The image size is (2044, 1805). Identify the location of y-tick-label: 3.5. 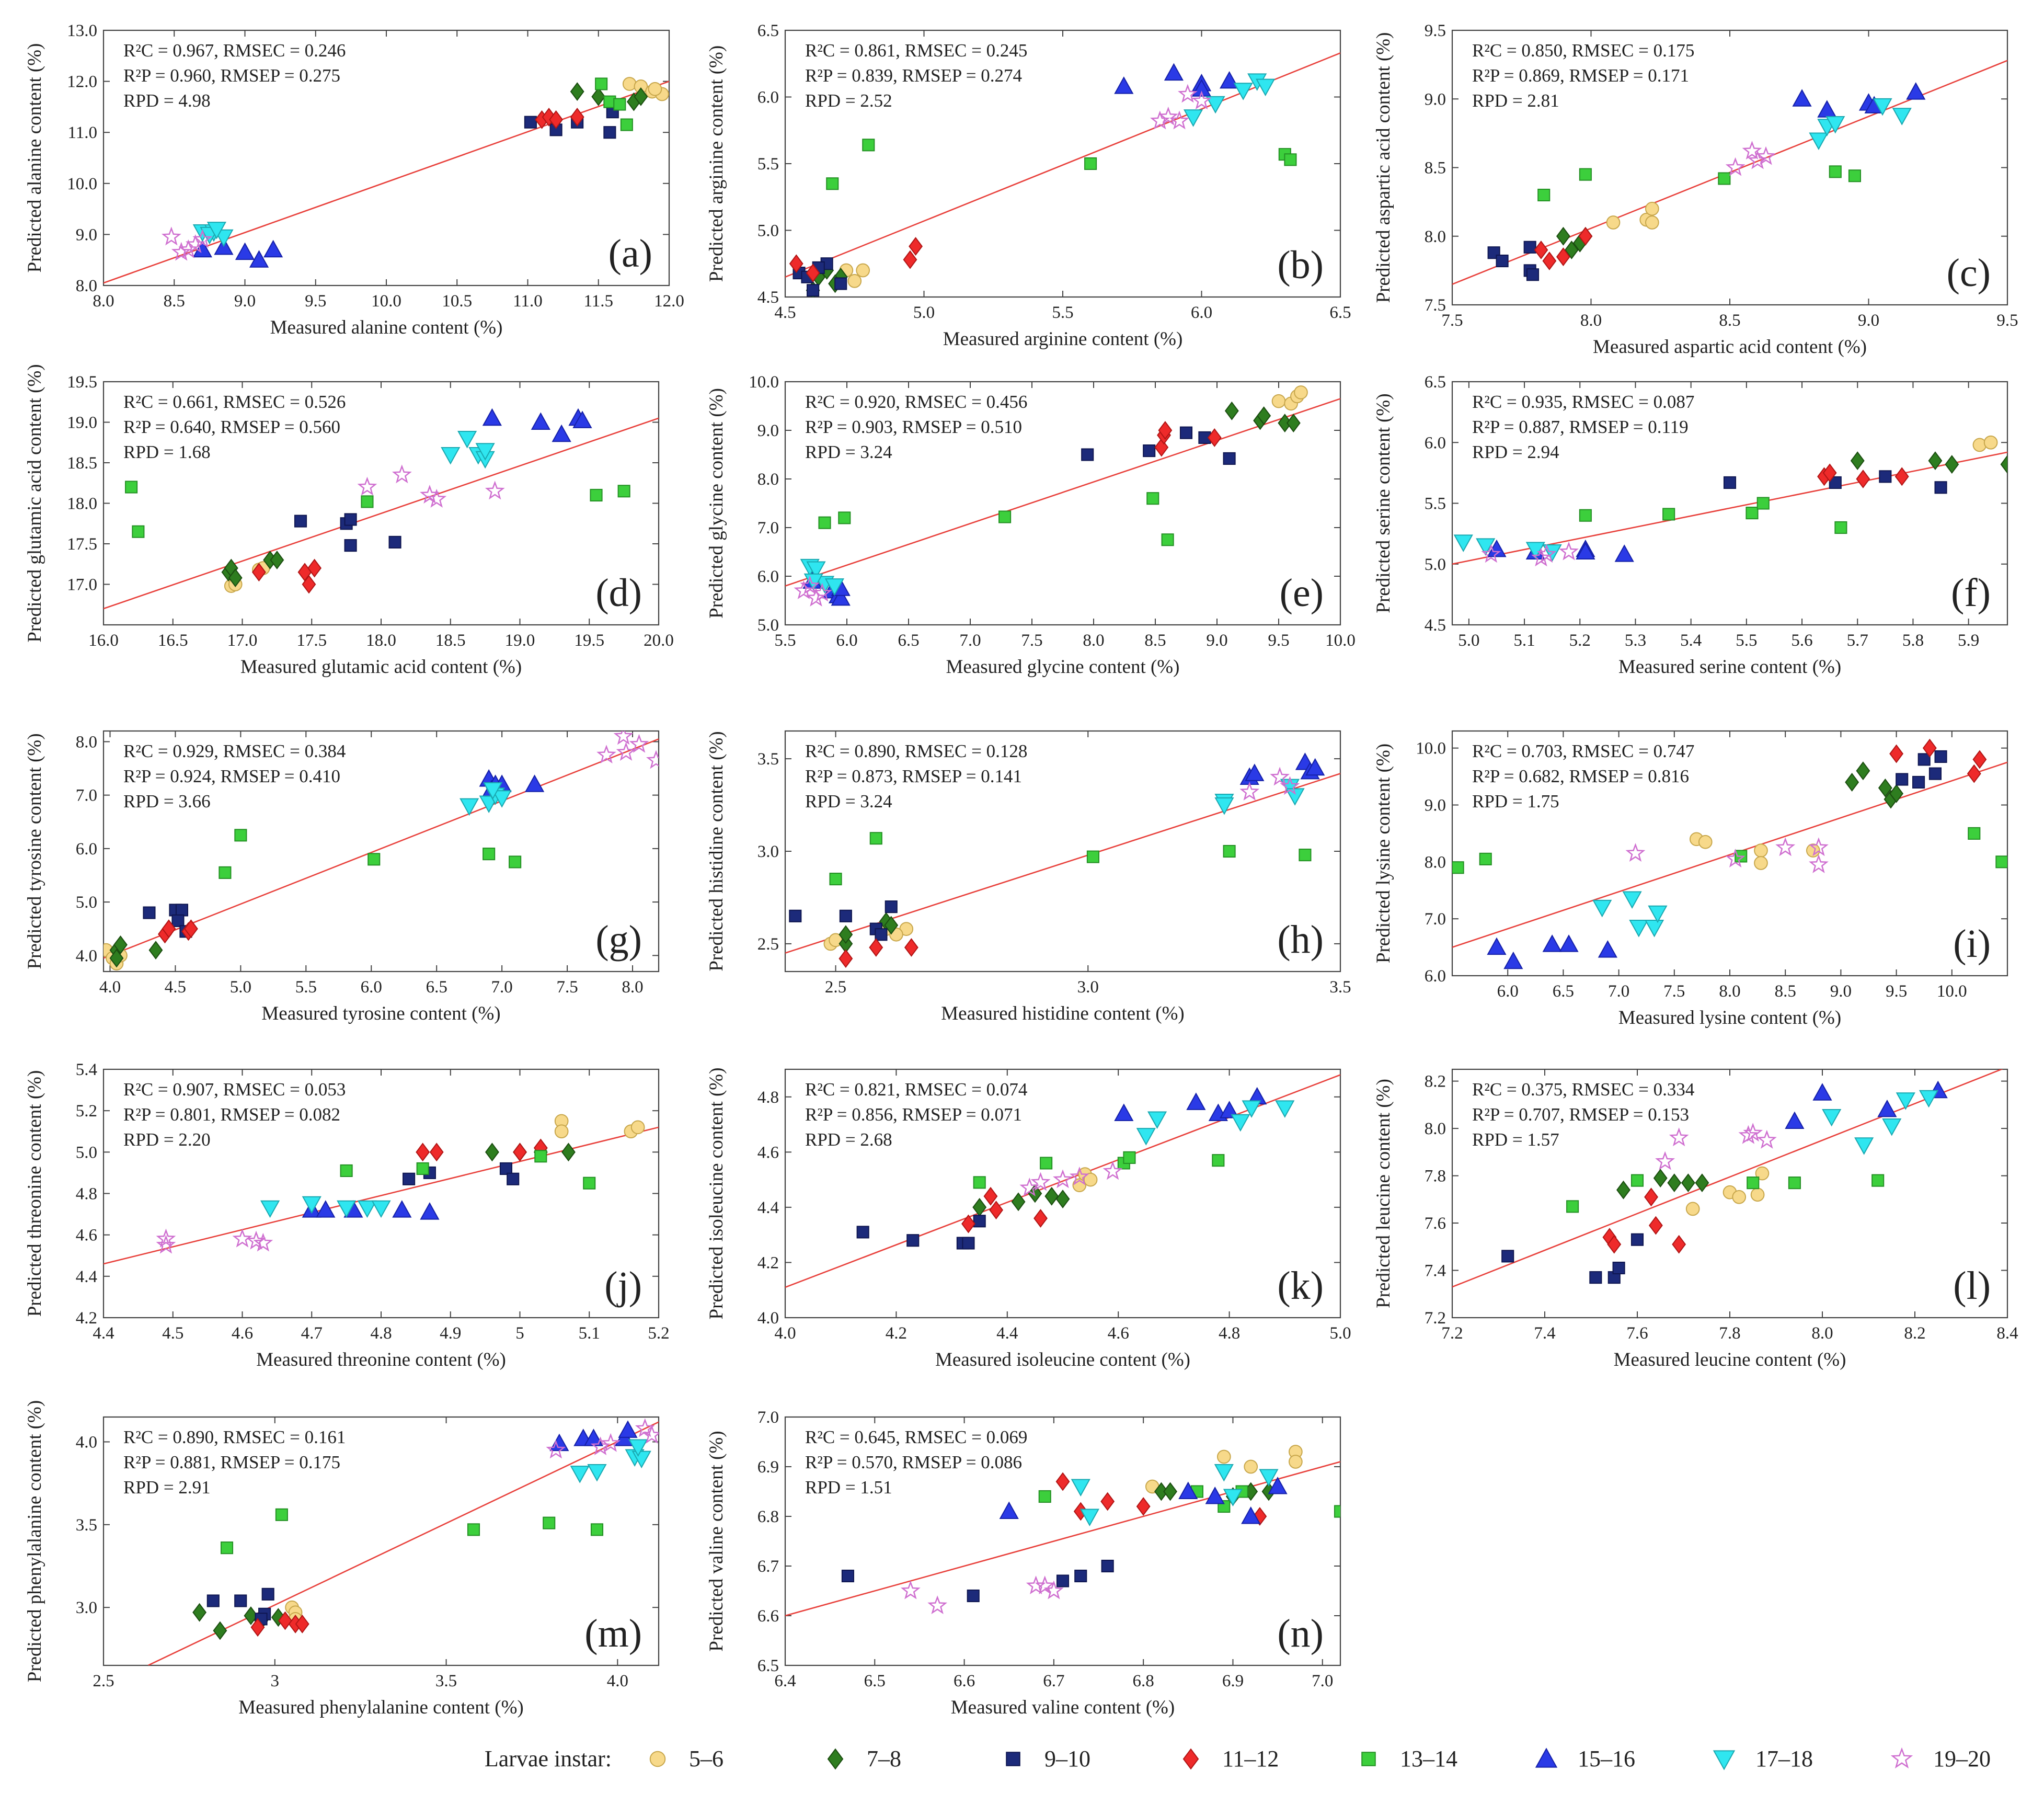
(768, 759).